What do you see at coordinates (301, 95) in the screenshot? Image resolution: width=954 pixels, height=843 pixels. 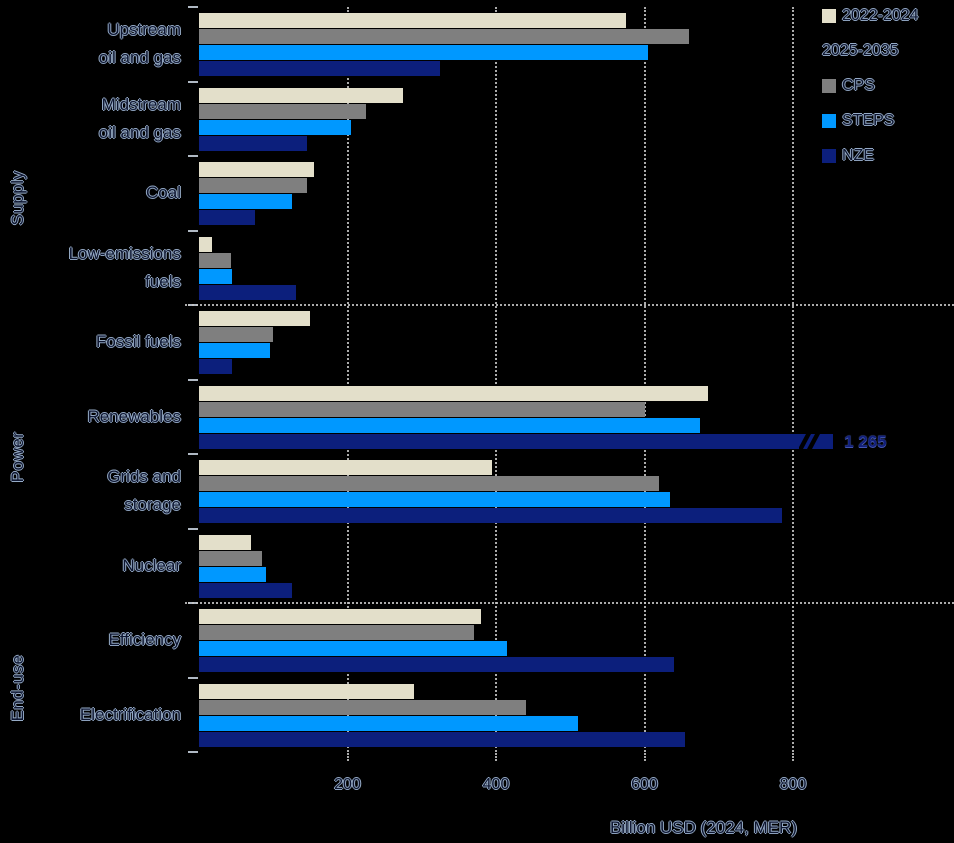 I see `bar-midstream-oil-and-gas-2022-2024` at bounding box center [301, 95].